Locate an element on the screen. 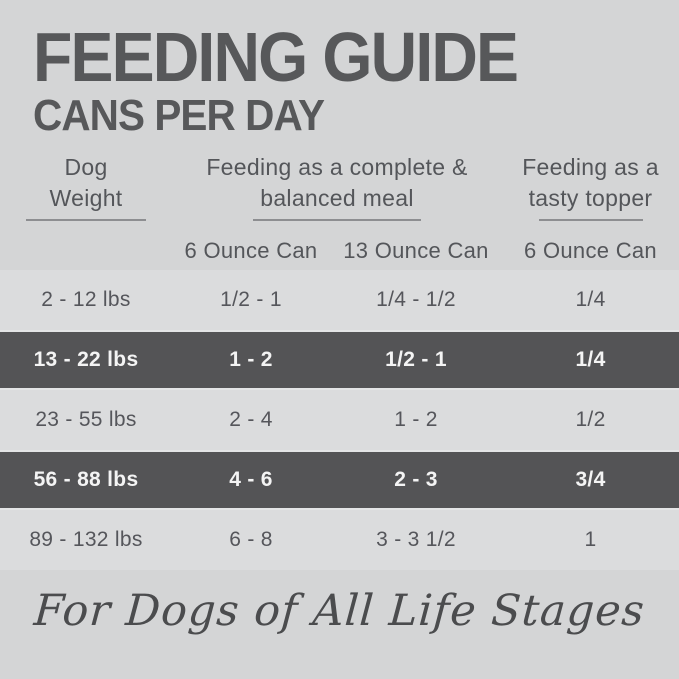  cell-topper-6oz: 3/4 is located at coordinates (590, 479).